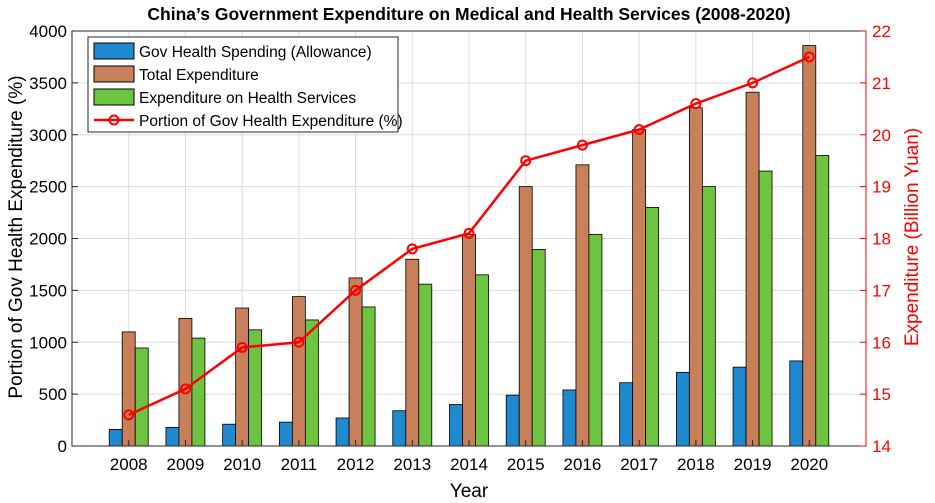  What do you see at coordinates (242, 464) in the screenshot?
I see `x-tick-label: 2010` at bounding box center [242, 464].